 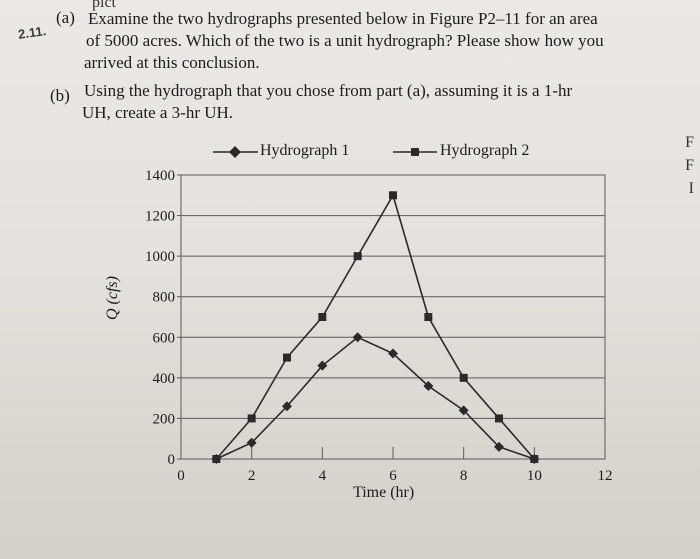 I want to click on x-axis-label: Time (hr), so click(x=384, y=492).